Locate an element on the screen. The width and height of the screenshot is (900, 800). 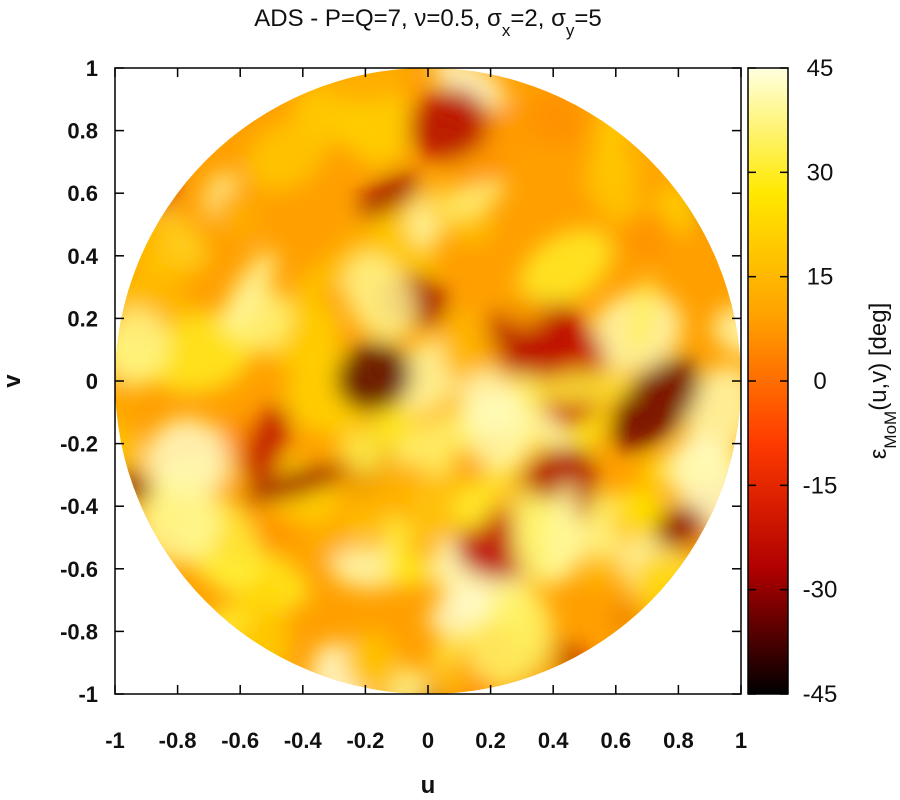
x-tick-label: -0.8 is located at coordinates (178, 740).